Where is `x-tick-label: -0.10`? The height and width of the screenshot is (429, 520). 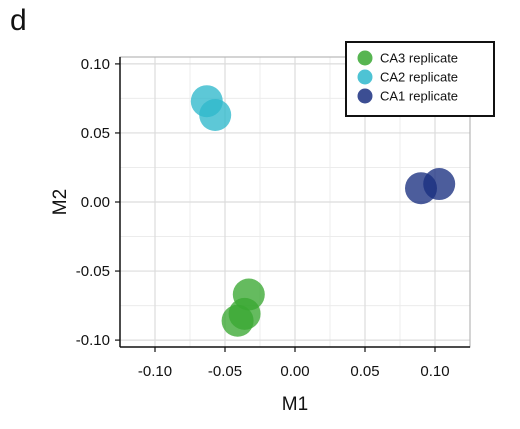 x-tick-label: -0.10 is located at coordinates (155, 371).